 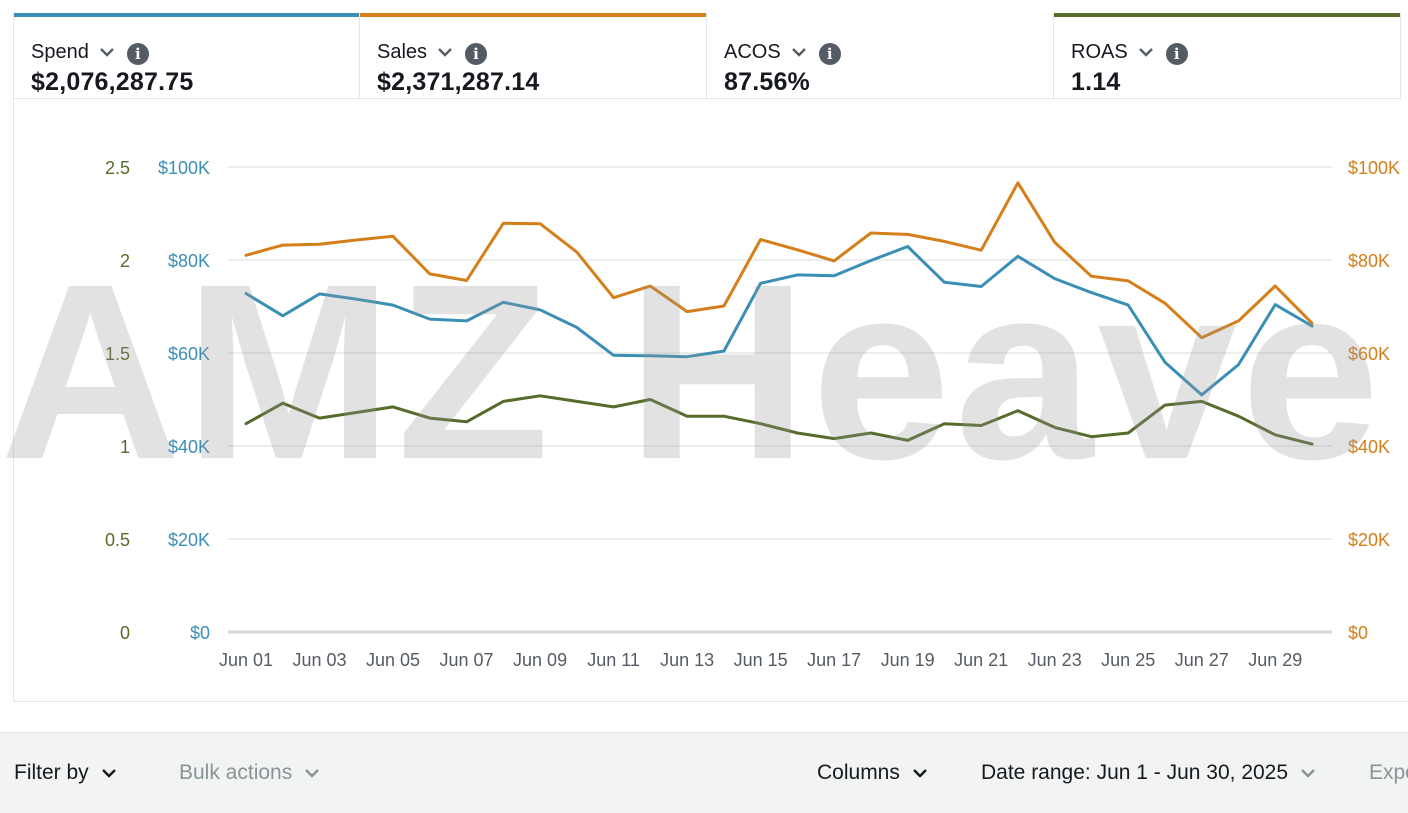 I want to click on x-axis-tick-label: Jun 01, so click(x=246, y=660).